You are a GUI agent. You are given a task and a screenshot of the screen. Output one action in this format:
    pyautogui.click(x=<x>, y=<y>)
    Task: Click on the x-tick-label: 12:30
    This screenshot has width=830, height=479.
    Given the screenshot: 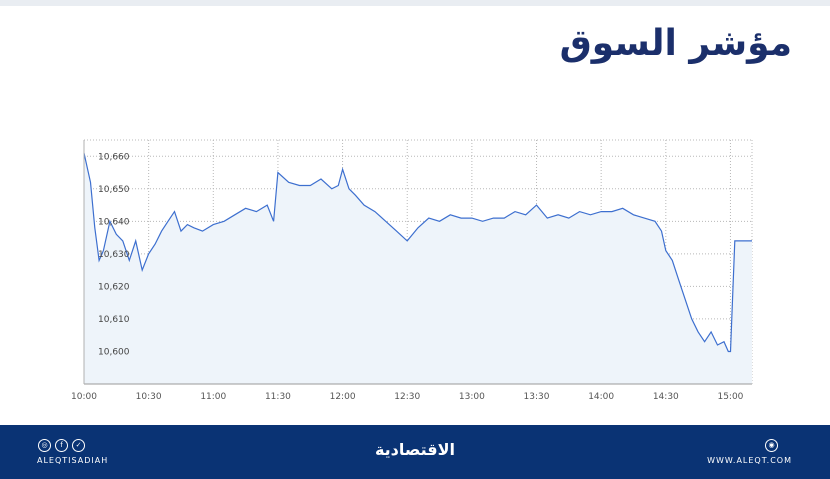 What is the action you would take?
    pyautogui.click(x=407, y=397)
    